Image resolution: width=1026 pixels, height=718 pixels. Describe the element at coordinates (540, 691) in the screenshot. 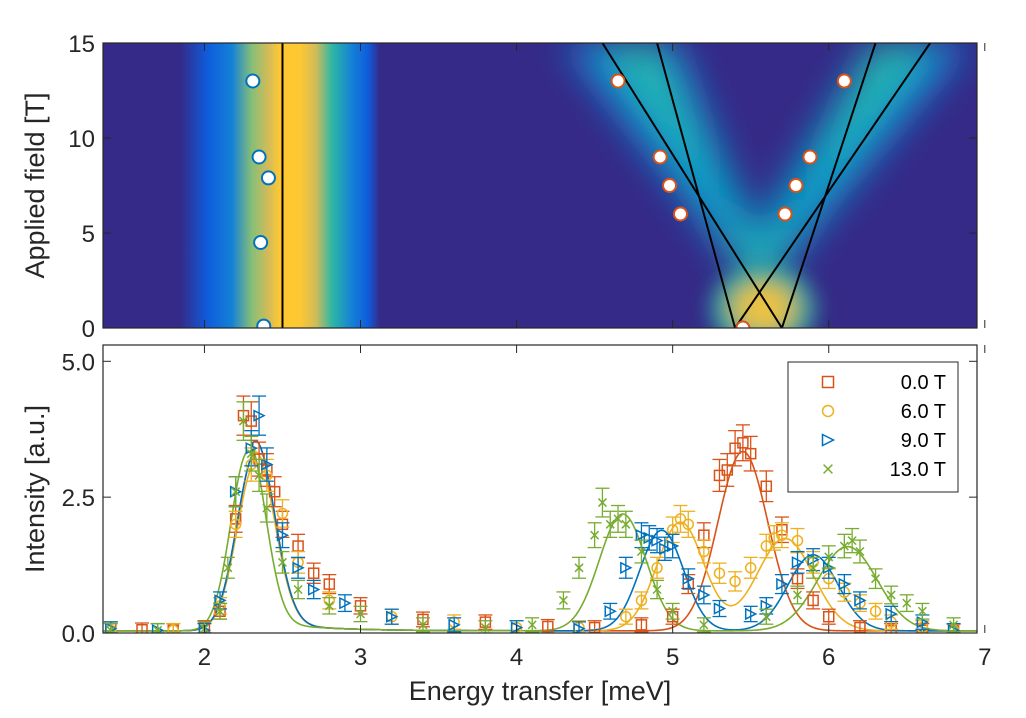

I see `x-axis-label: Energy transfer [meV]` at that location.